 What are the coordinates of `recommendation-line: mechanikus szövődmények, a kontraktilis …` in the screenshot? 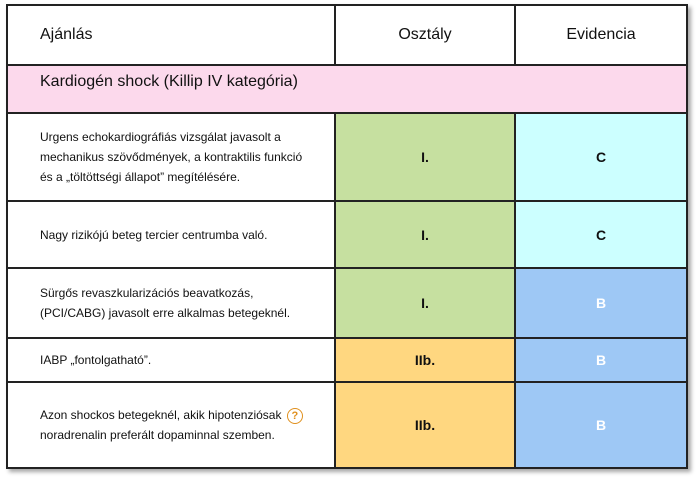 It's located at (171, 157).